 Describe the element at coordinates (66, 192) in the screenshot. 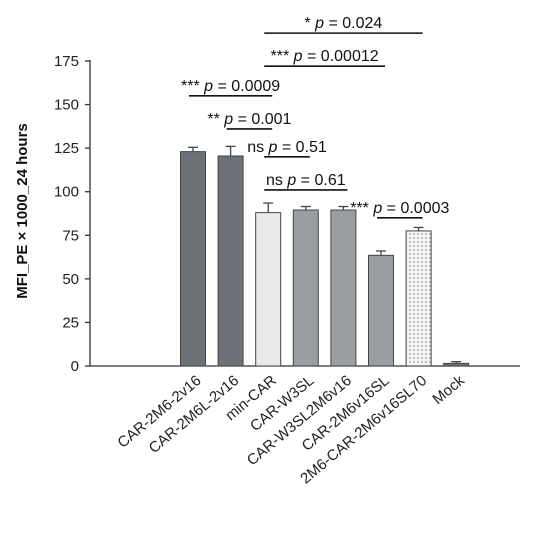

I see `y-tick-label: 100` at that location.